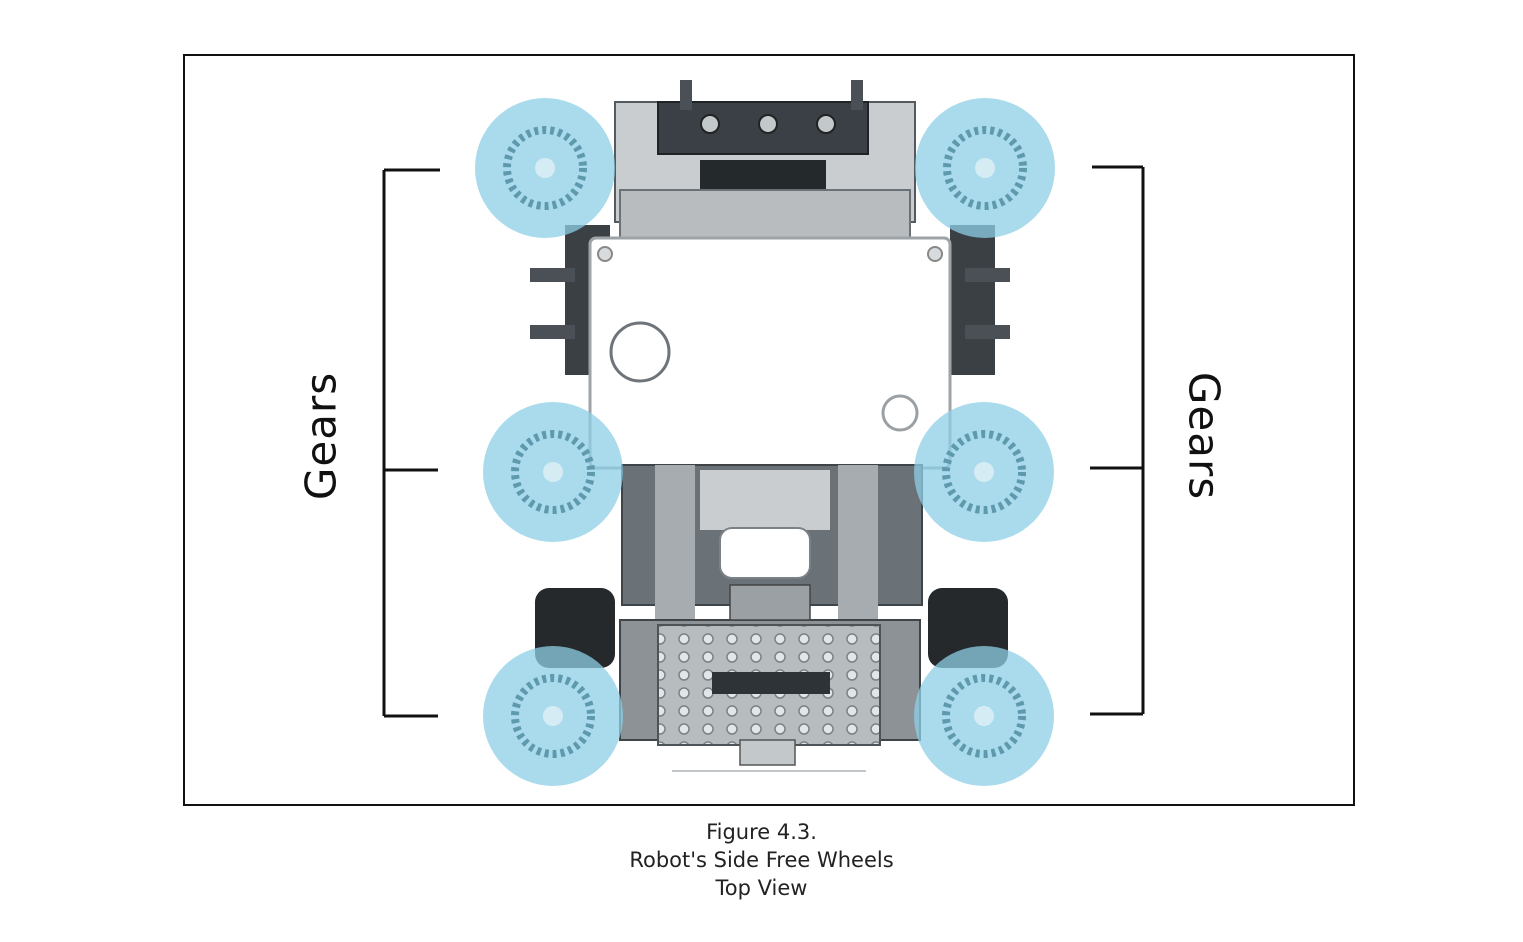  I want to click on right-side-panel, so click(972, 300).